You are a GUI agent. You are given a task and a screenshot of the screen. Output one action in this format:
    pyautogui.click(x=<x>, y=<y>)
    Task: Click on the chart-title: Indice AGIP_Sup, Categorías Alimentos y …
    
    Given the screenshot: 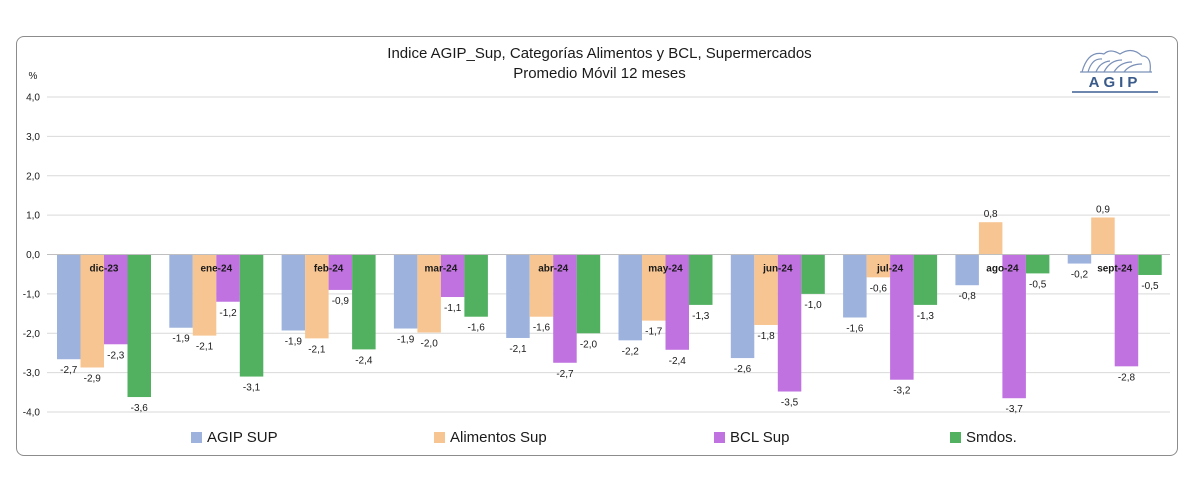 What is the action you would take?
    pyautogui.click(x=599, y=53)
    